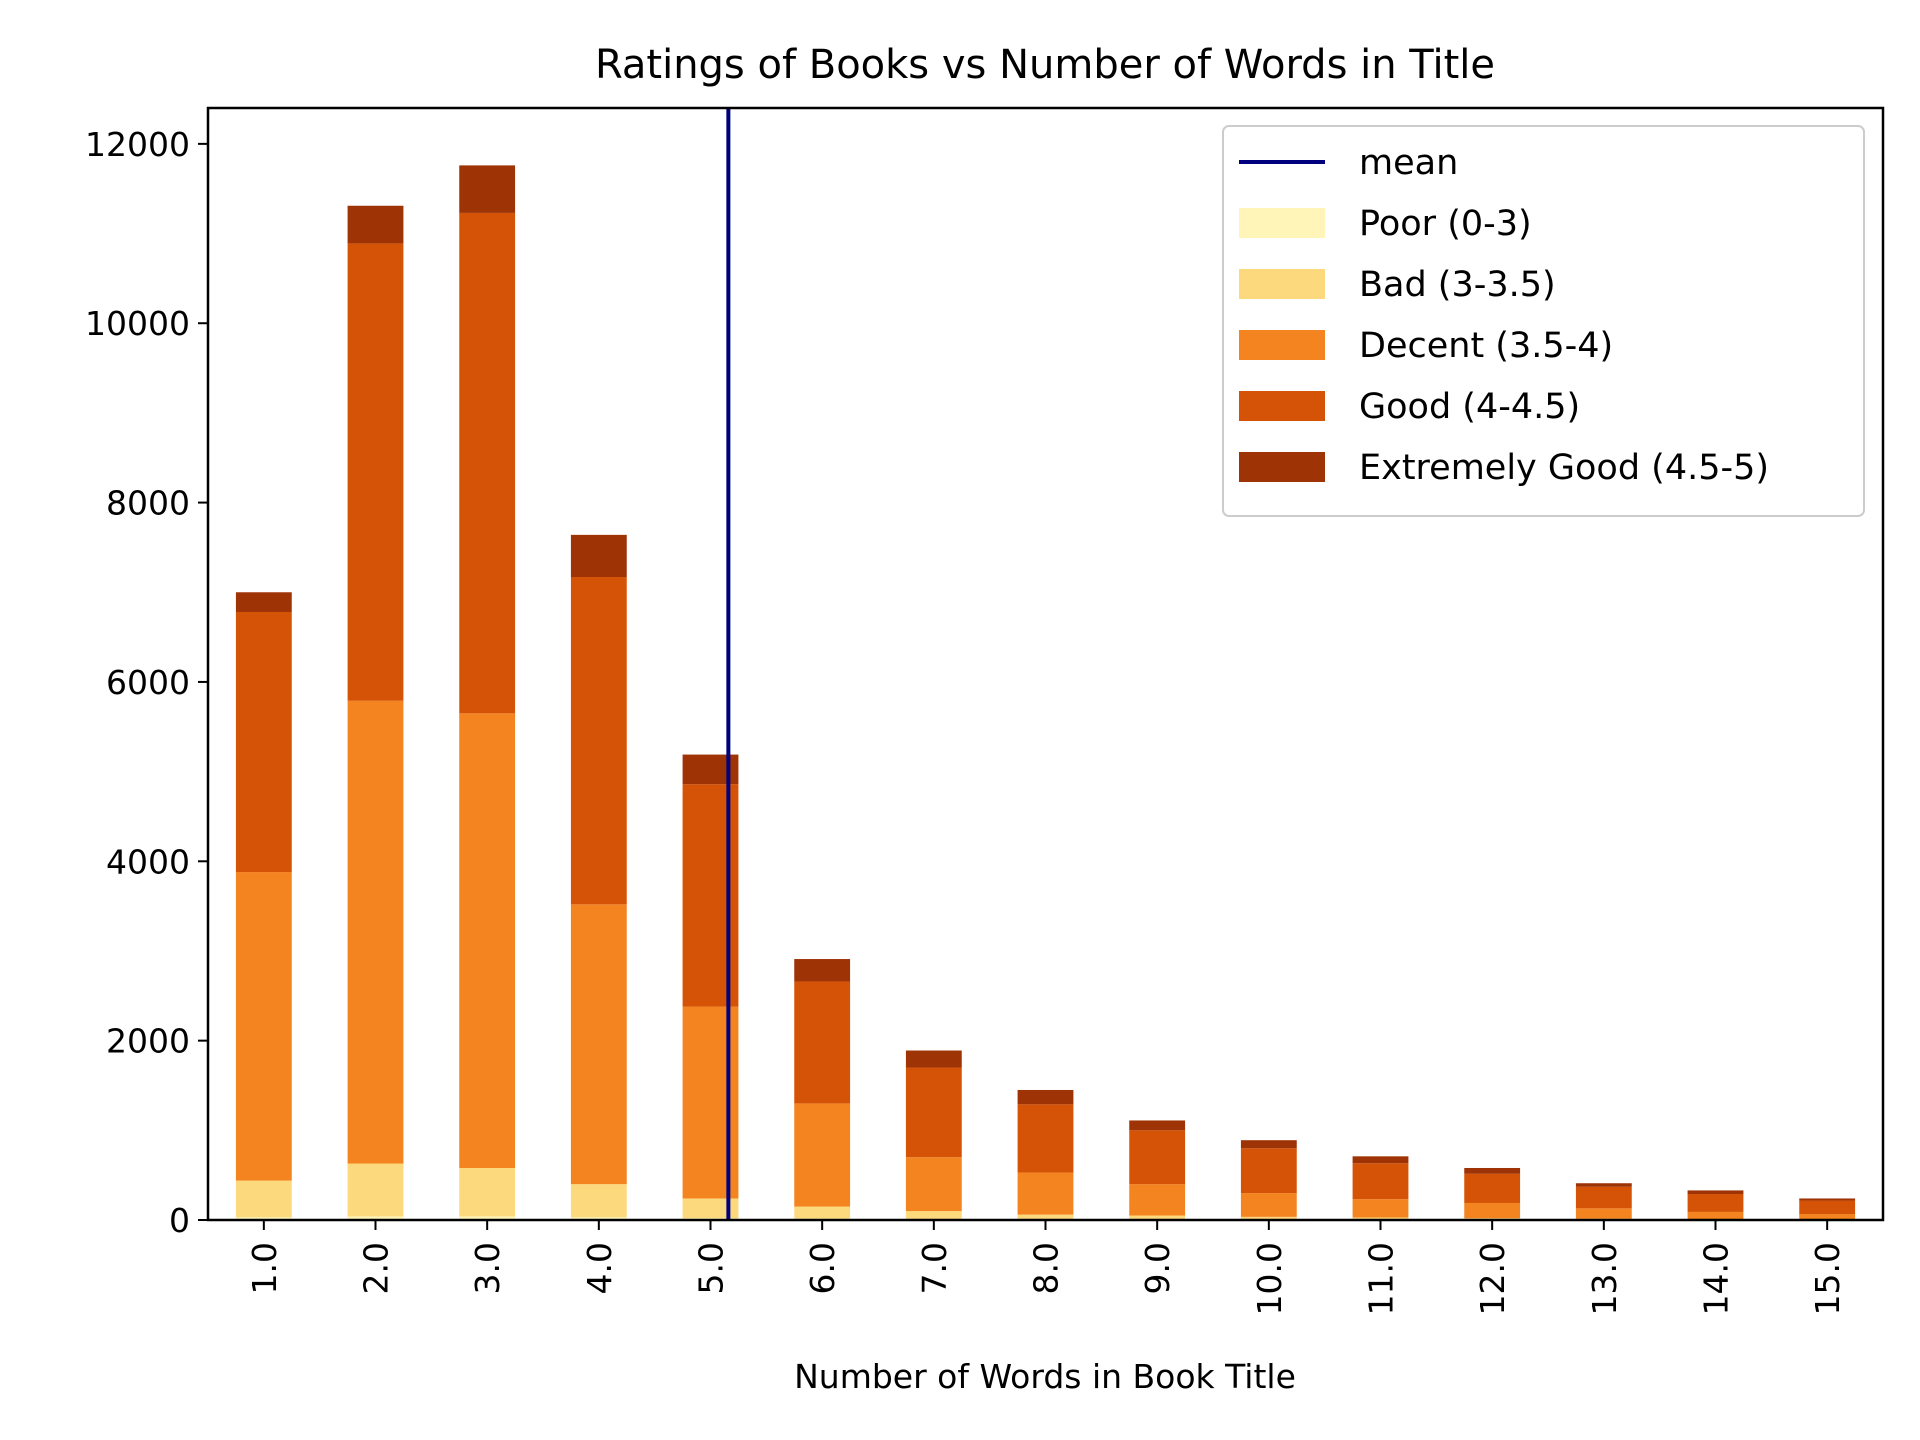 The width and height of the screenshot is (1920, 1440). What do you see at coordinates (137, 144) in the screenshot?
I see `y-tick-label: 12000` at bounding box center [137, 144].